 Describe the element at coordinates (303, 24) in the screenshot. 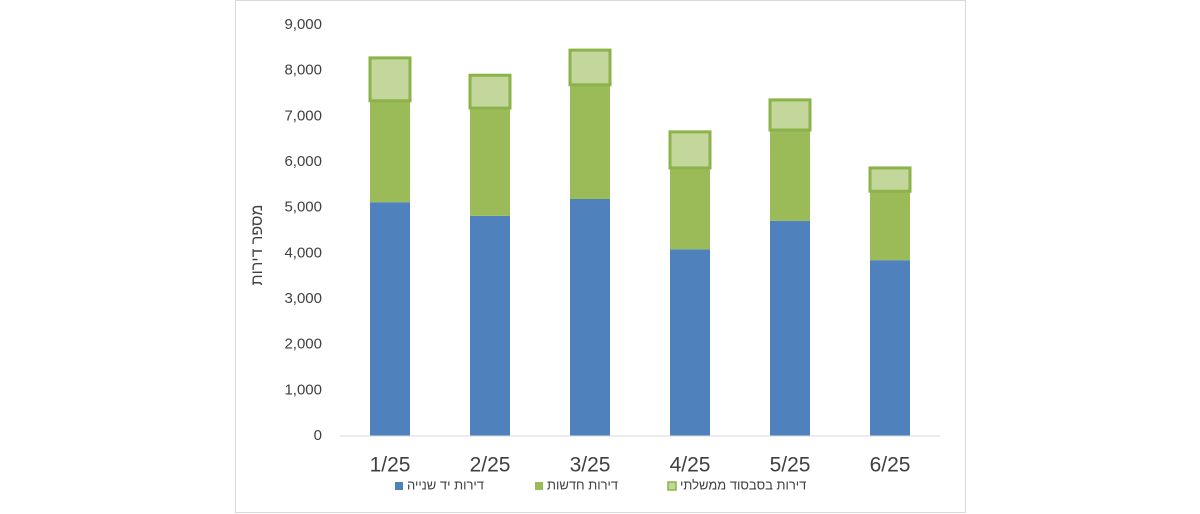

I see `y-tick-label: 9,000` at that location.